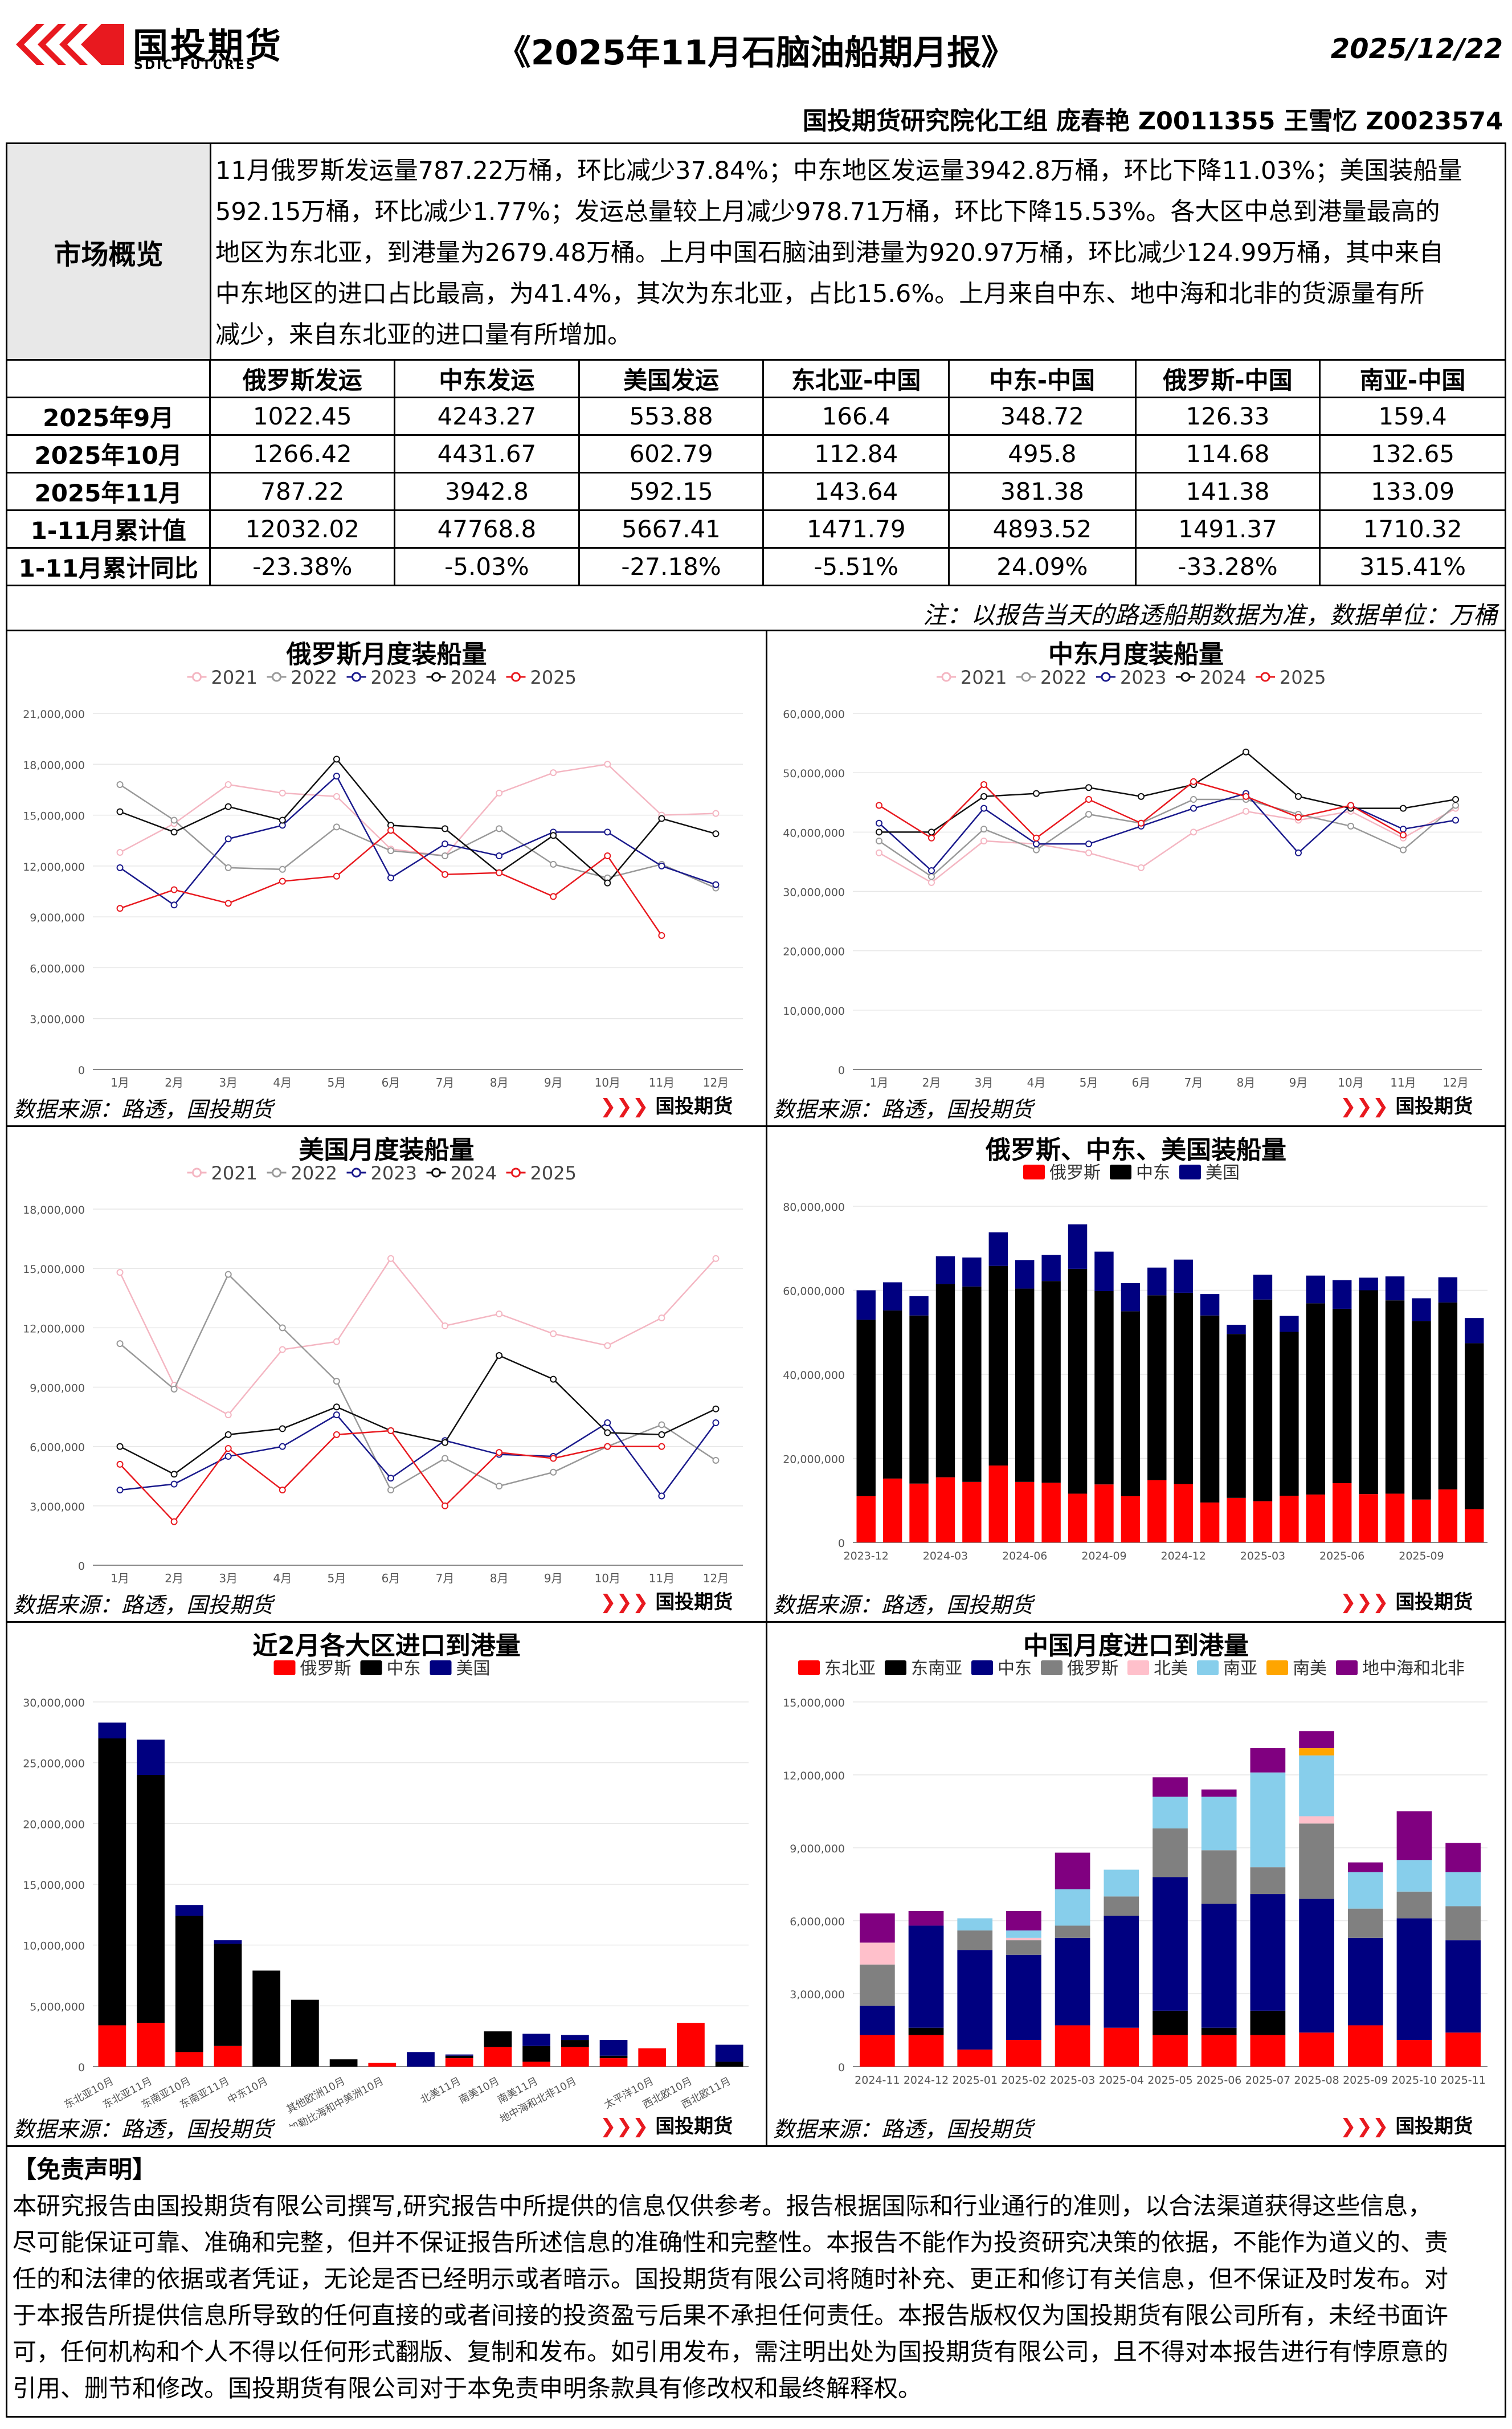 The height and width of the screenshot is (2429, 1512). Describe the element at coordinates (1364, 1106) in the screenshot. I see `logo-stripes-icon: ❯❯❯` at that location.